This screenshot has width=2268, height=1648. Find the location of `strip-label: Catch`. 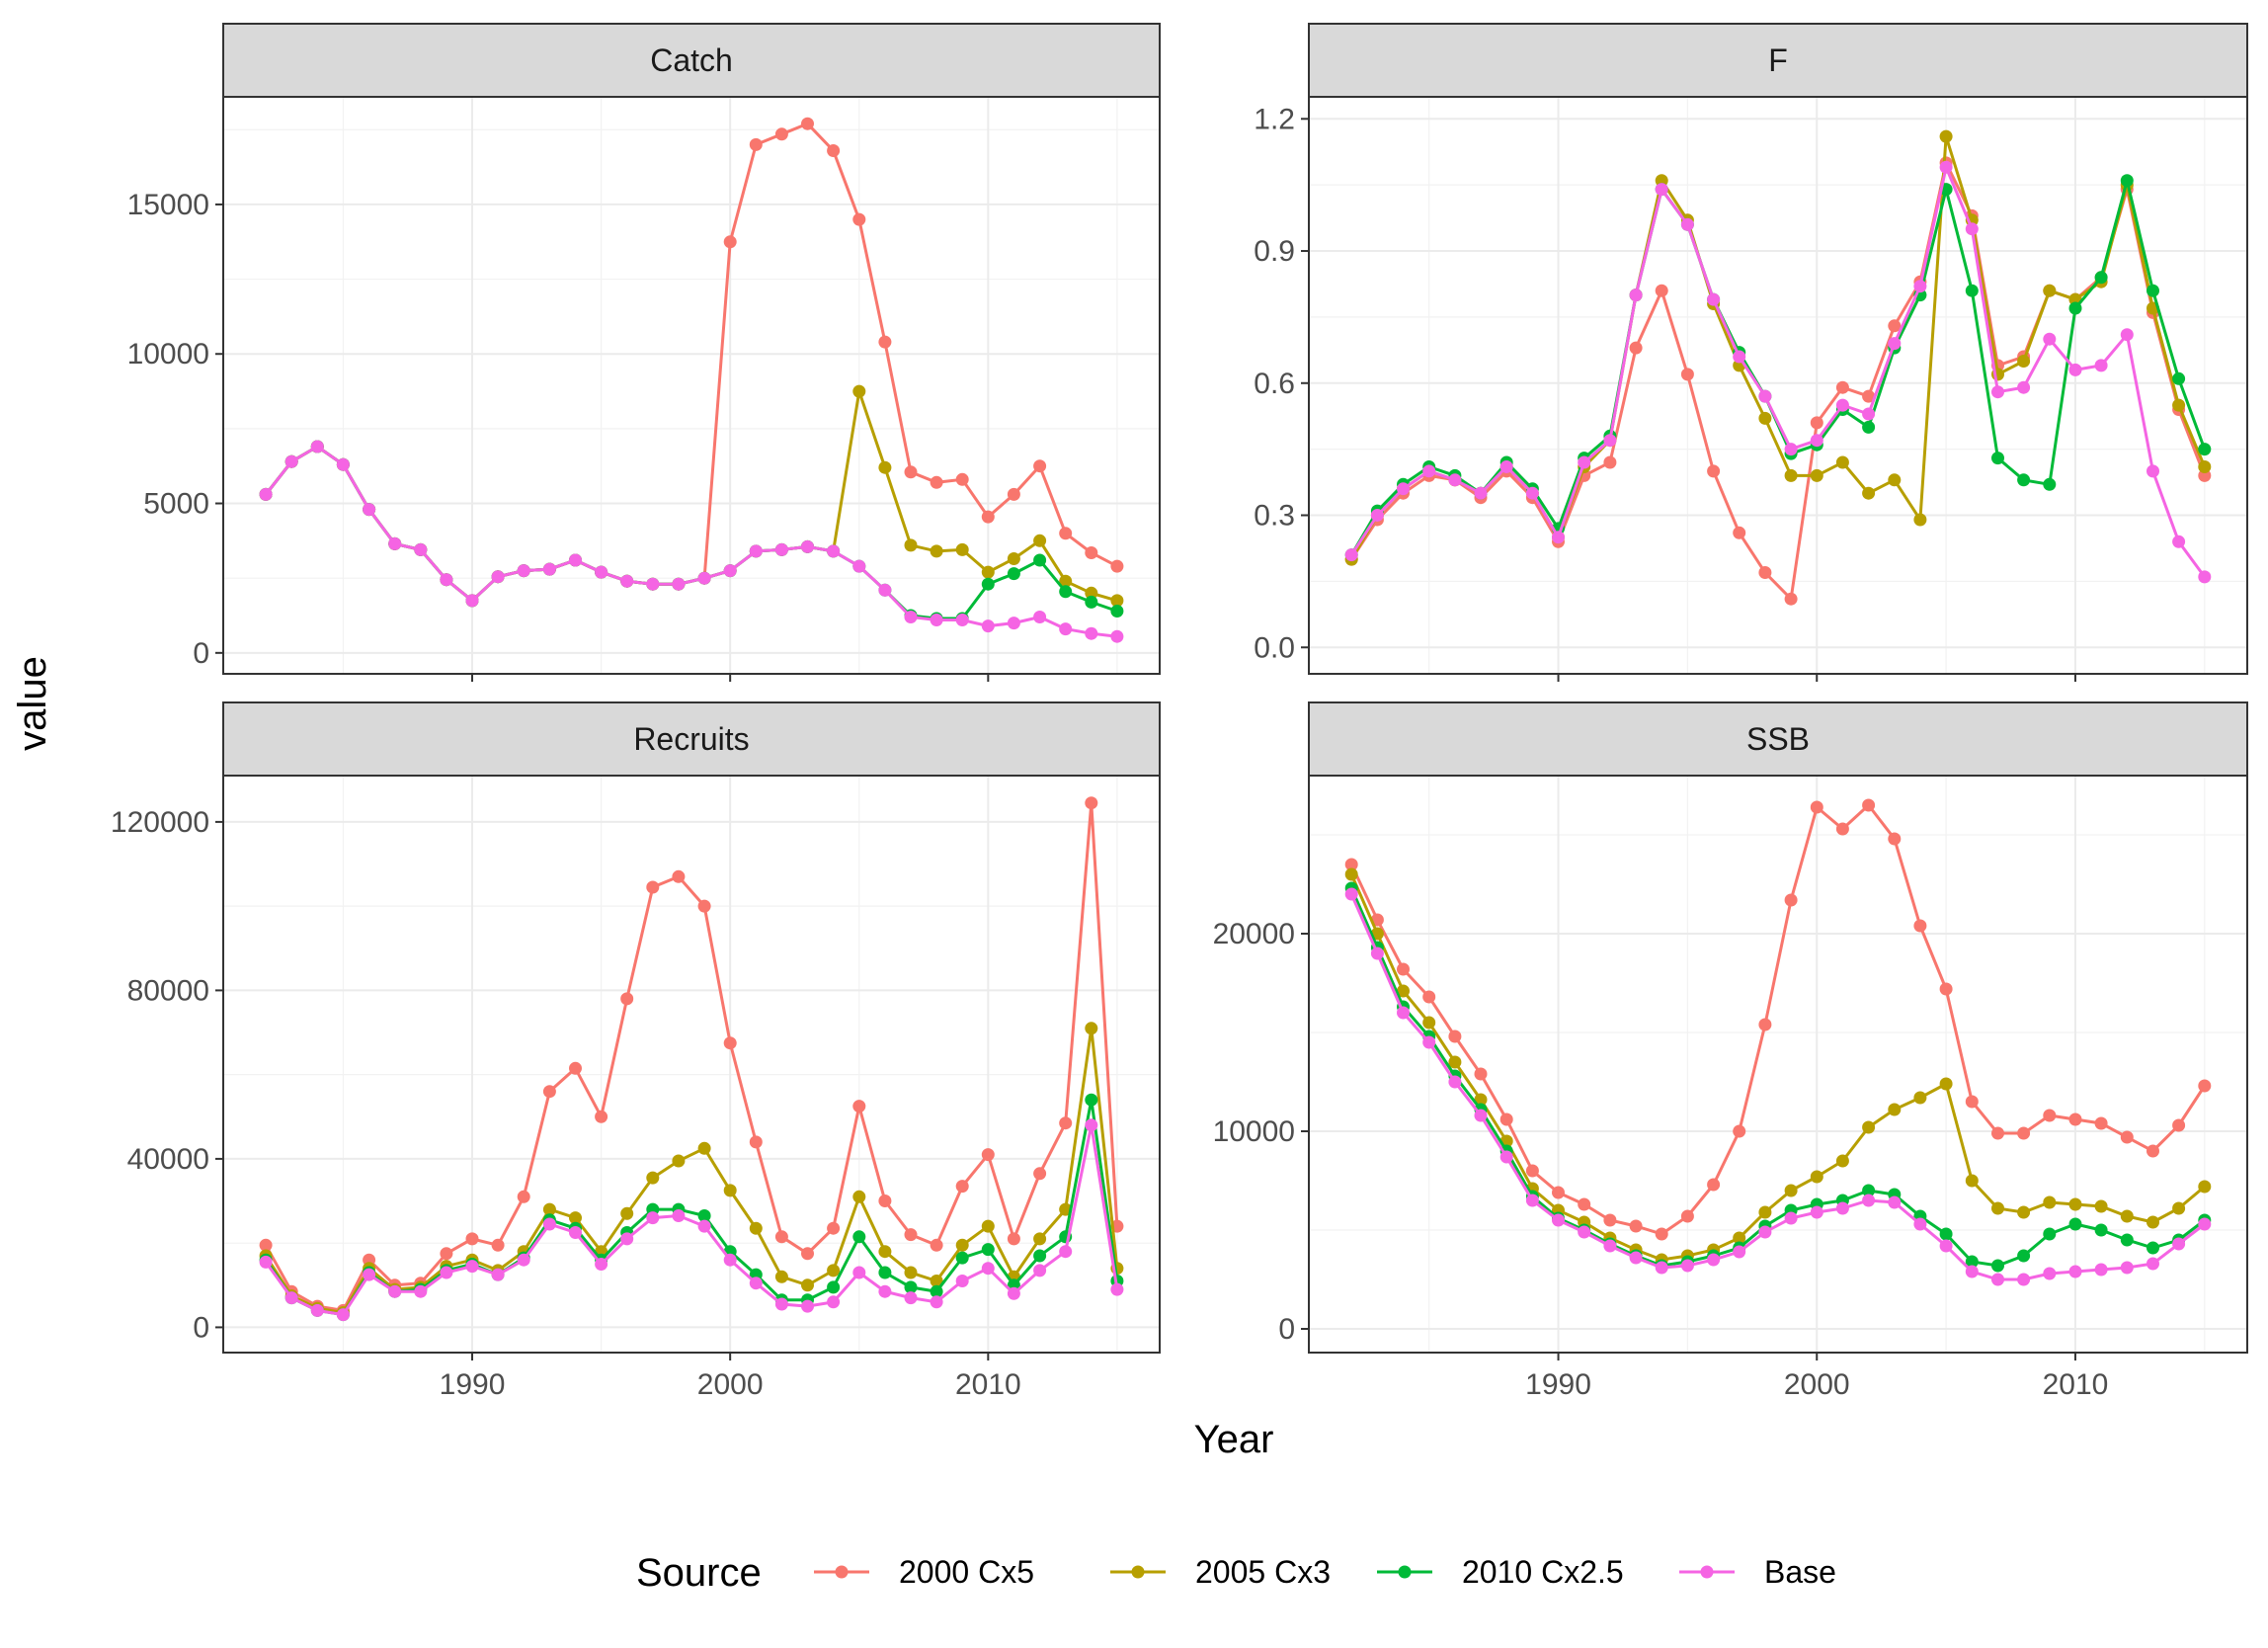

strip-label: Catch is located at coordinates (691, 60).